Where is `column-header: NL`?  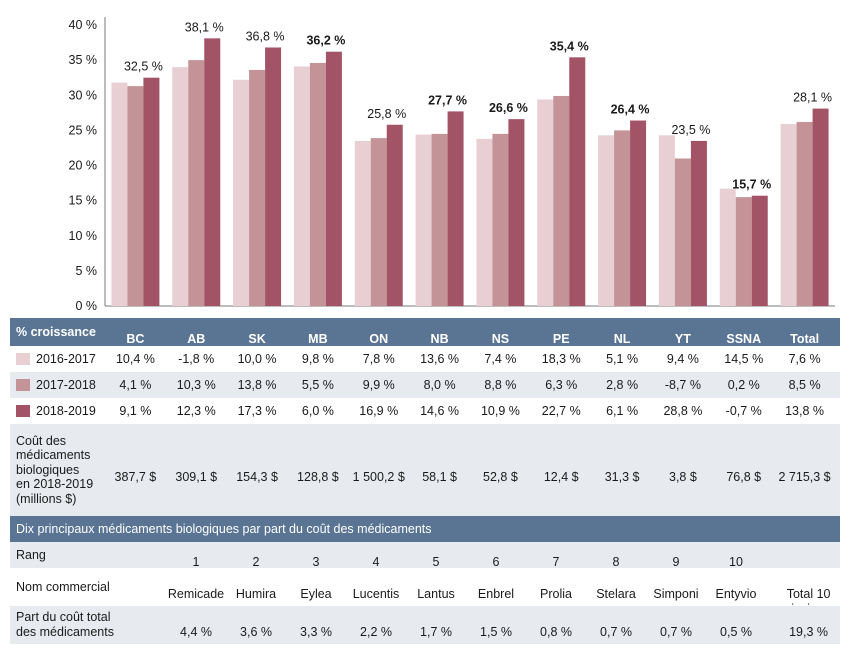
column-header: NL is located at coordinates (622, 339).